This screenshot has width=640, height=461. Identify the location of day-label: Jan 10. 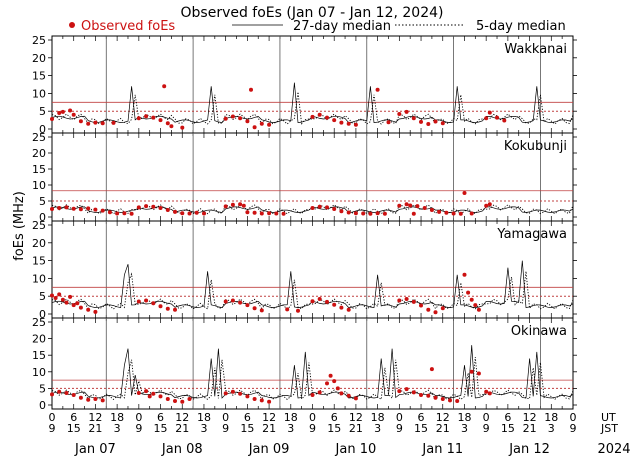
(356, 449).